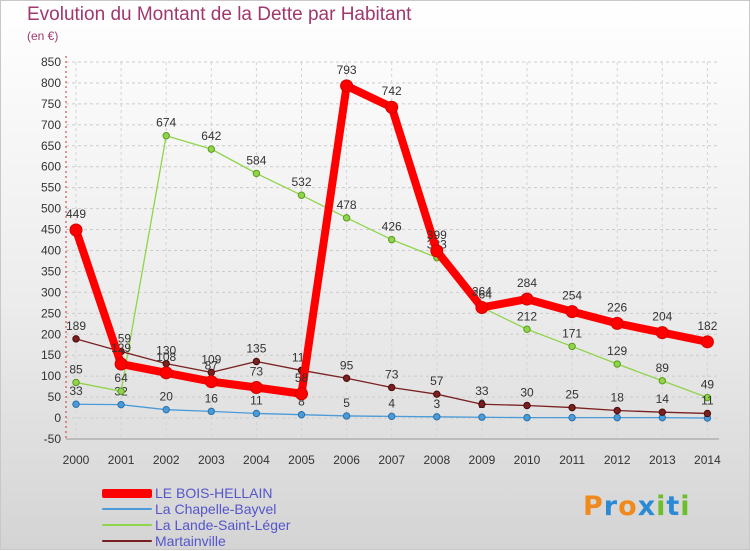  Describe the element at coordinates (212, 366) in the screenshot. I see `data-label: 87` at that location.